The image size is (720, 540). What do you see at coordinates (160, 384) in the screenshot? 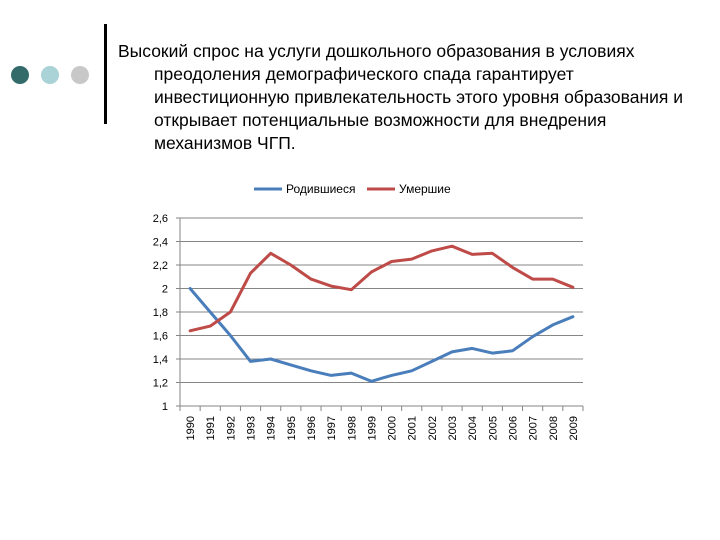
I see `y-tick-label: 1,2` at bounding box center [160, 384].